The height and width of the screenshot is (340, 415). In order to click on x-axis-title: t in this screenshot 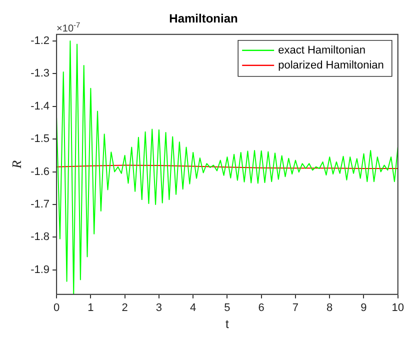, I will do `click(228, 324)`.